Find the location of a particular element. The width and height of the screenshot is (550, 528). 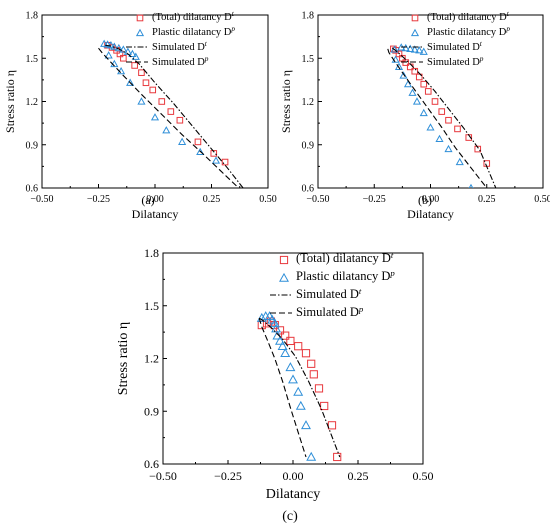

y-tick-label: 0.9 is located at coordinates (32, 145).